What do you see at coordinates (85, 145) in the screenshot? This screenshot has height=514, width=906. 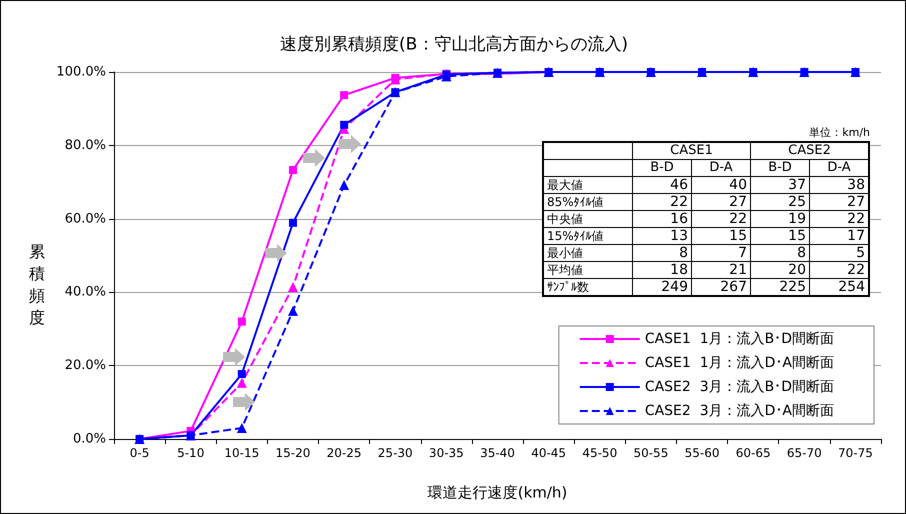 I see `y-tick-label: 80.0%` at bounding box center [85, 145].